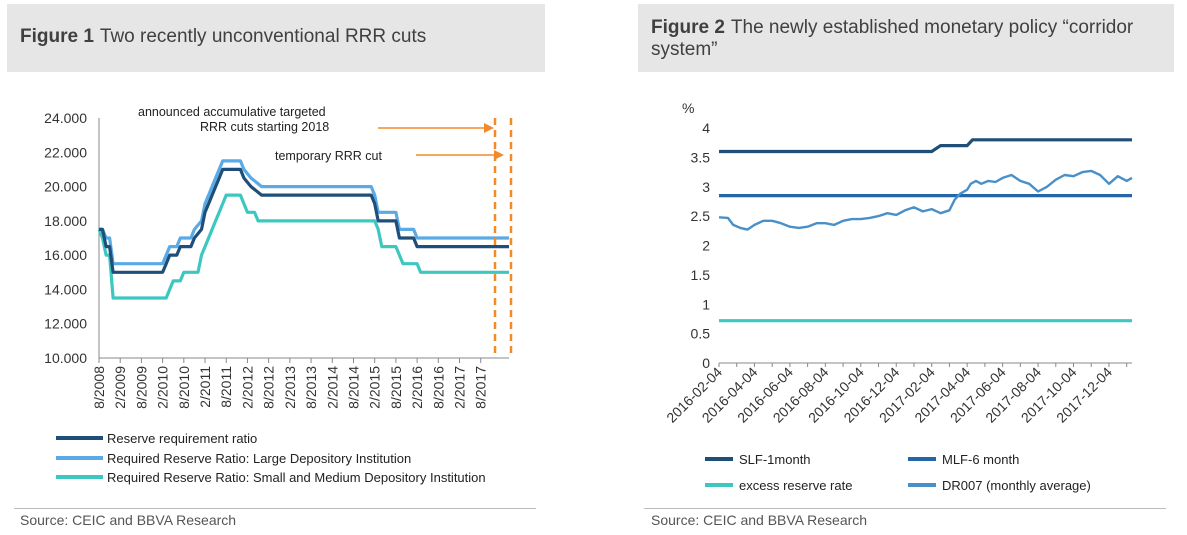 This screenshot has height=535, width=1187. Describe the element at coordinates (1016, 485) in the screenshot. I see `legend-label: DR007 (monthly average)` at that location.